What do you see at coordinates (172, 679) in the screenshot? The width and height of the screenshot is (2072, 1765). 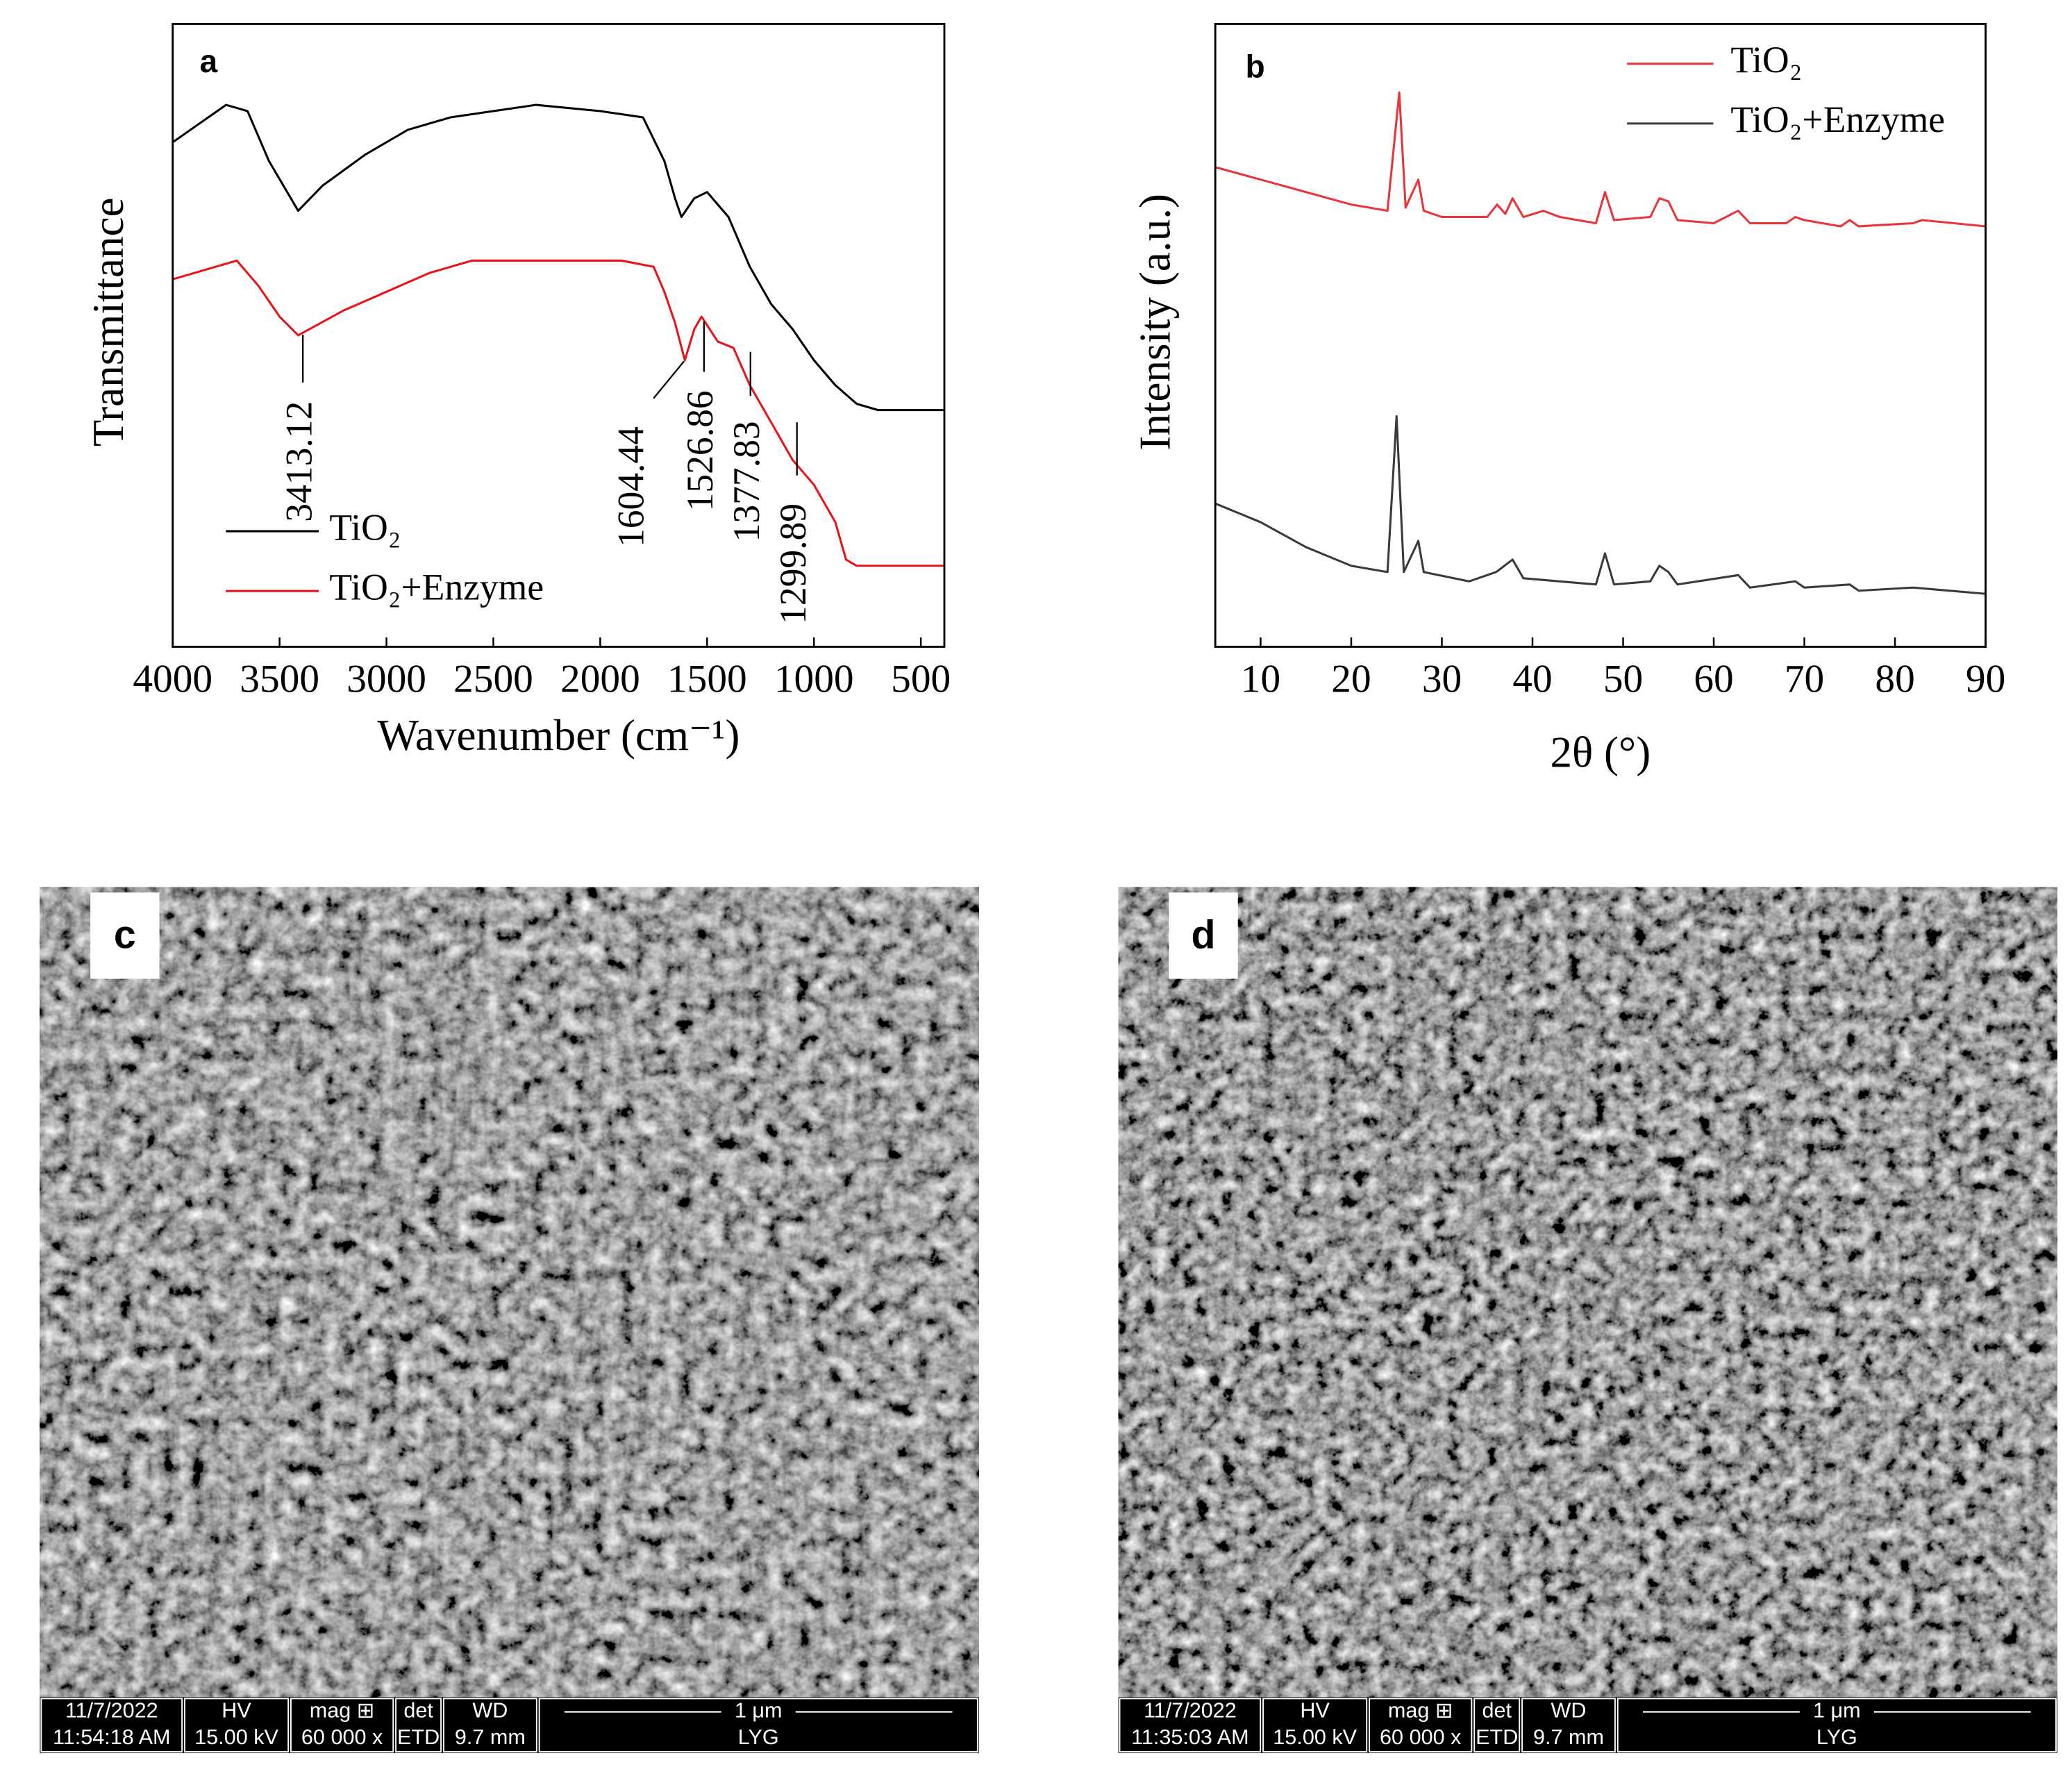 I see `x-tick-label: 4000` at bounding box center [172, 679].